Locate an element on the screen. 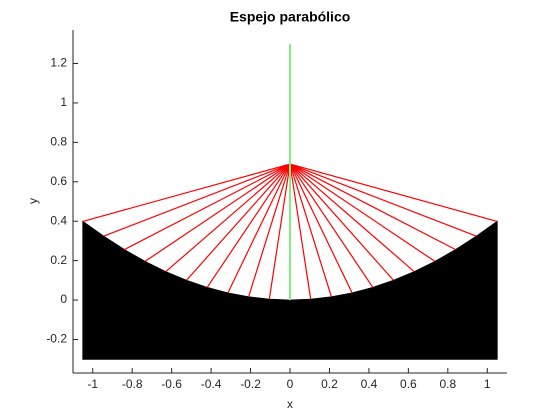 This screenshot has width=560, height=420. y-tick-label: 0.6 is located at coordinates (58, 181).